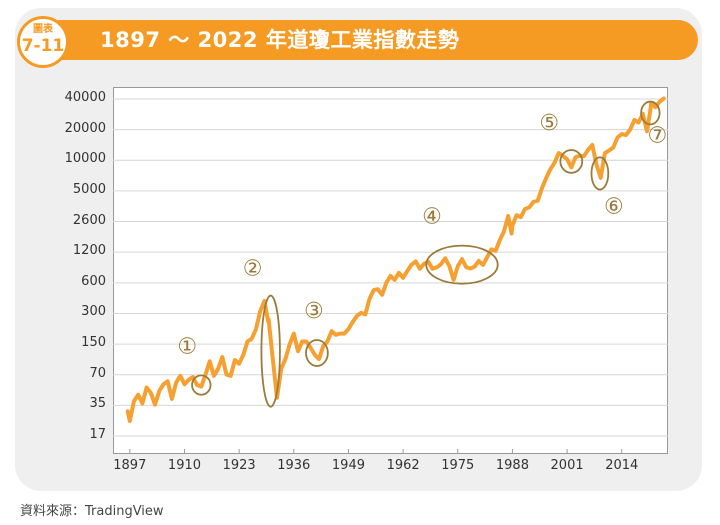 The height and width of the screenshot is (525, 720). What do you see at coordinates (239, 465) in the screenshot?
I see `x-tick-label: 1923` at bounding box center [239, 465].